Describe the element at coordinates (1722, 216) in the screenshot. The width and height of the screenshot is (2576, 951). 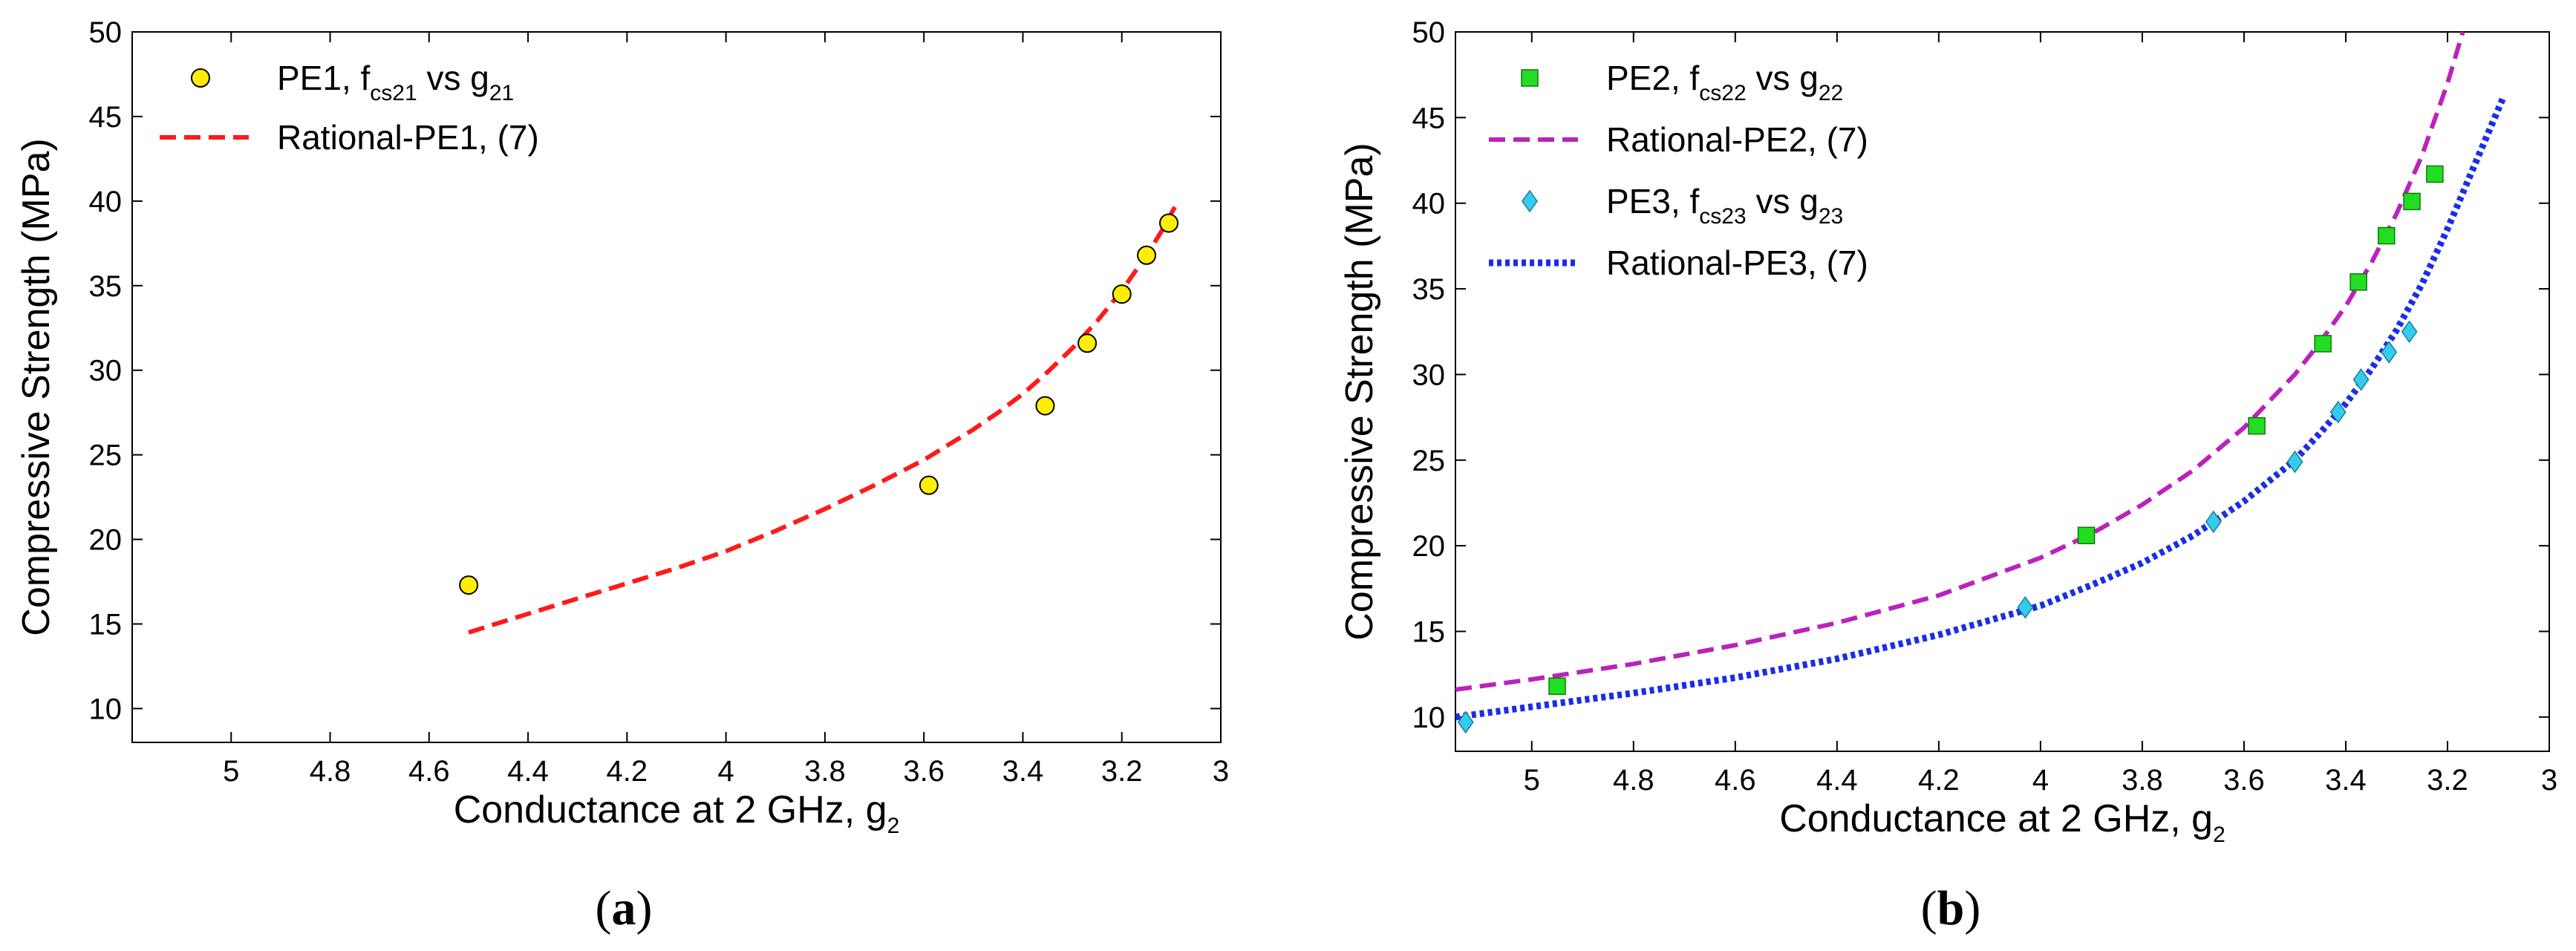
I see `legend-label-subscript: cs23` at that location.